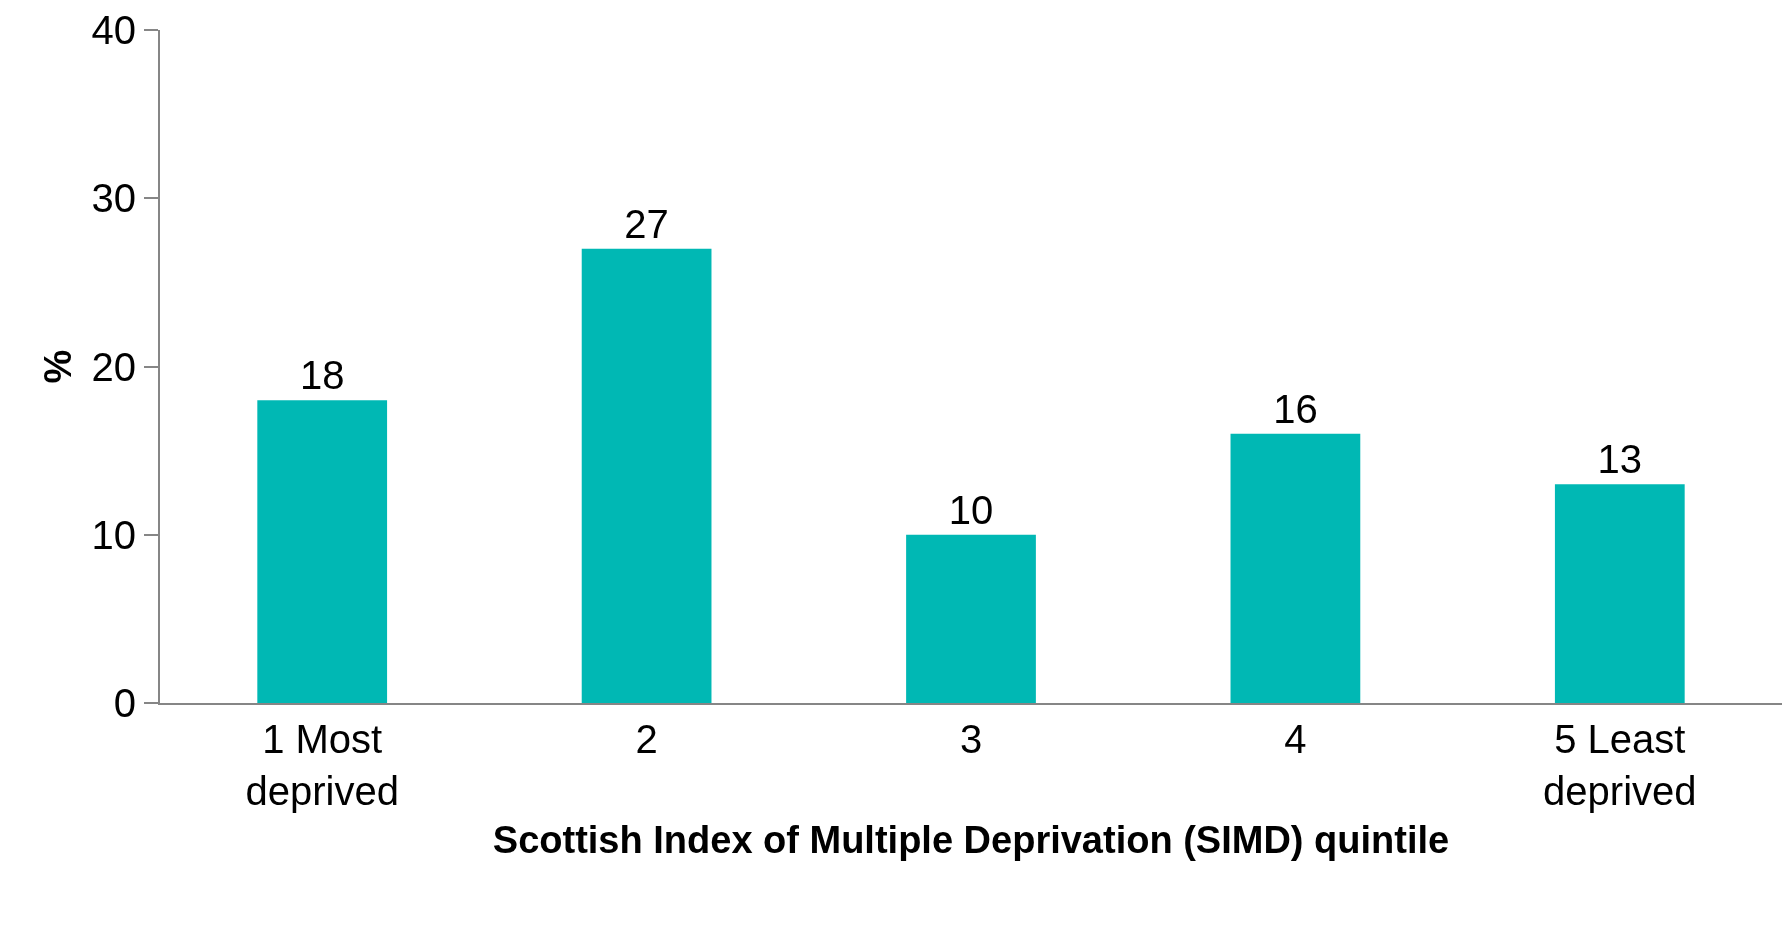  Describe the element at coordinates (113, 198) in the screenshot. I see `y-tick-label: 30` at that location.